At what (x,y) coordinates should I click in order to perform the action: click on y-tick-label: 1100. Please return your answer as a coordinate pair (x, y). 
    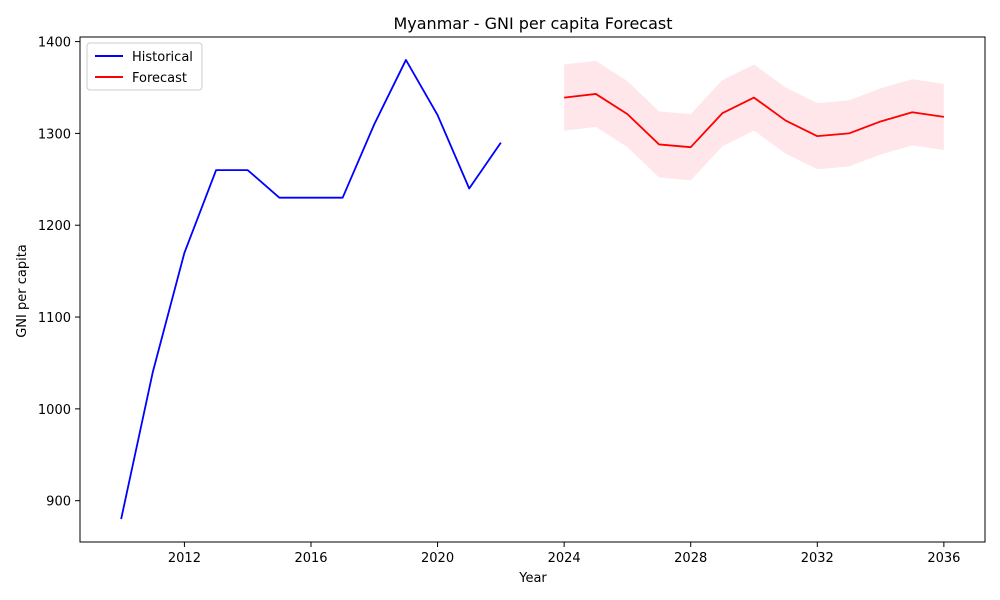
    Looking at the image, I should click on (54, 318).